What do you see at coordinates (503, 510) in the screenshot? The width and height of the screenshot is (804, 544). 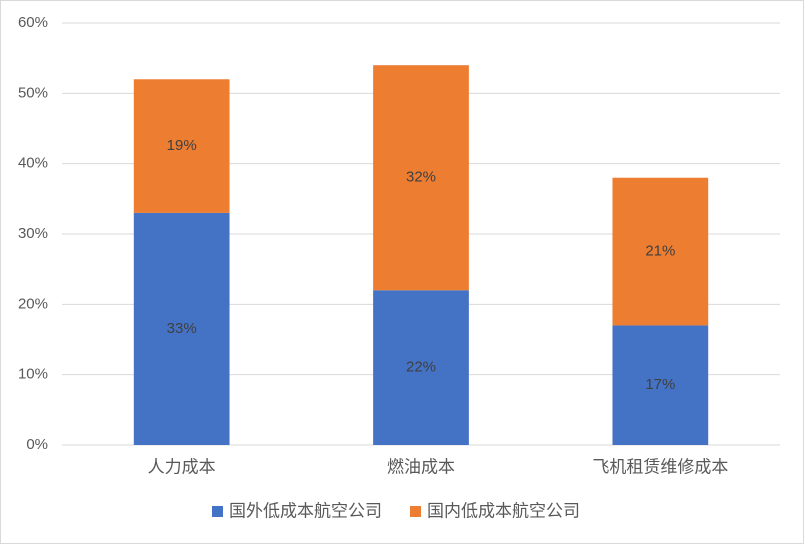 I see `legend-label: 国内低成本航空公司` at bounding box center [503, 510].